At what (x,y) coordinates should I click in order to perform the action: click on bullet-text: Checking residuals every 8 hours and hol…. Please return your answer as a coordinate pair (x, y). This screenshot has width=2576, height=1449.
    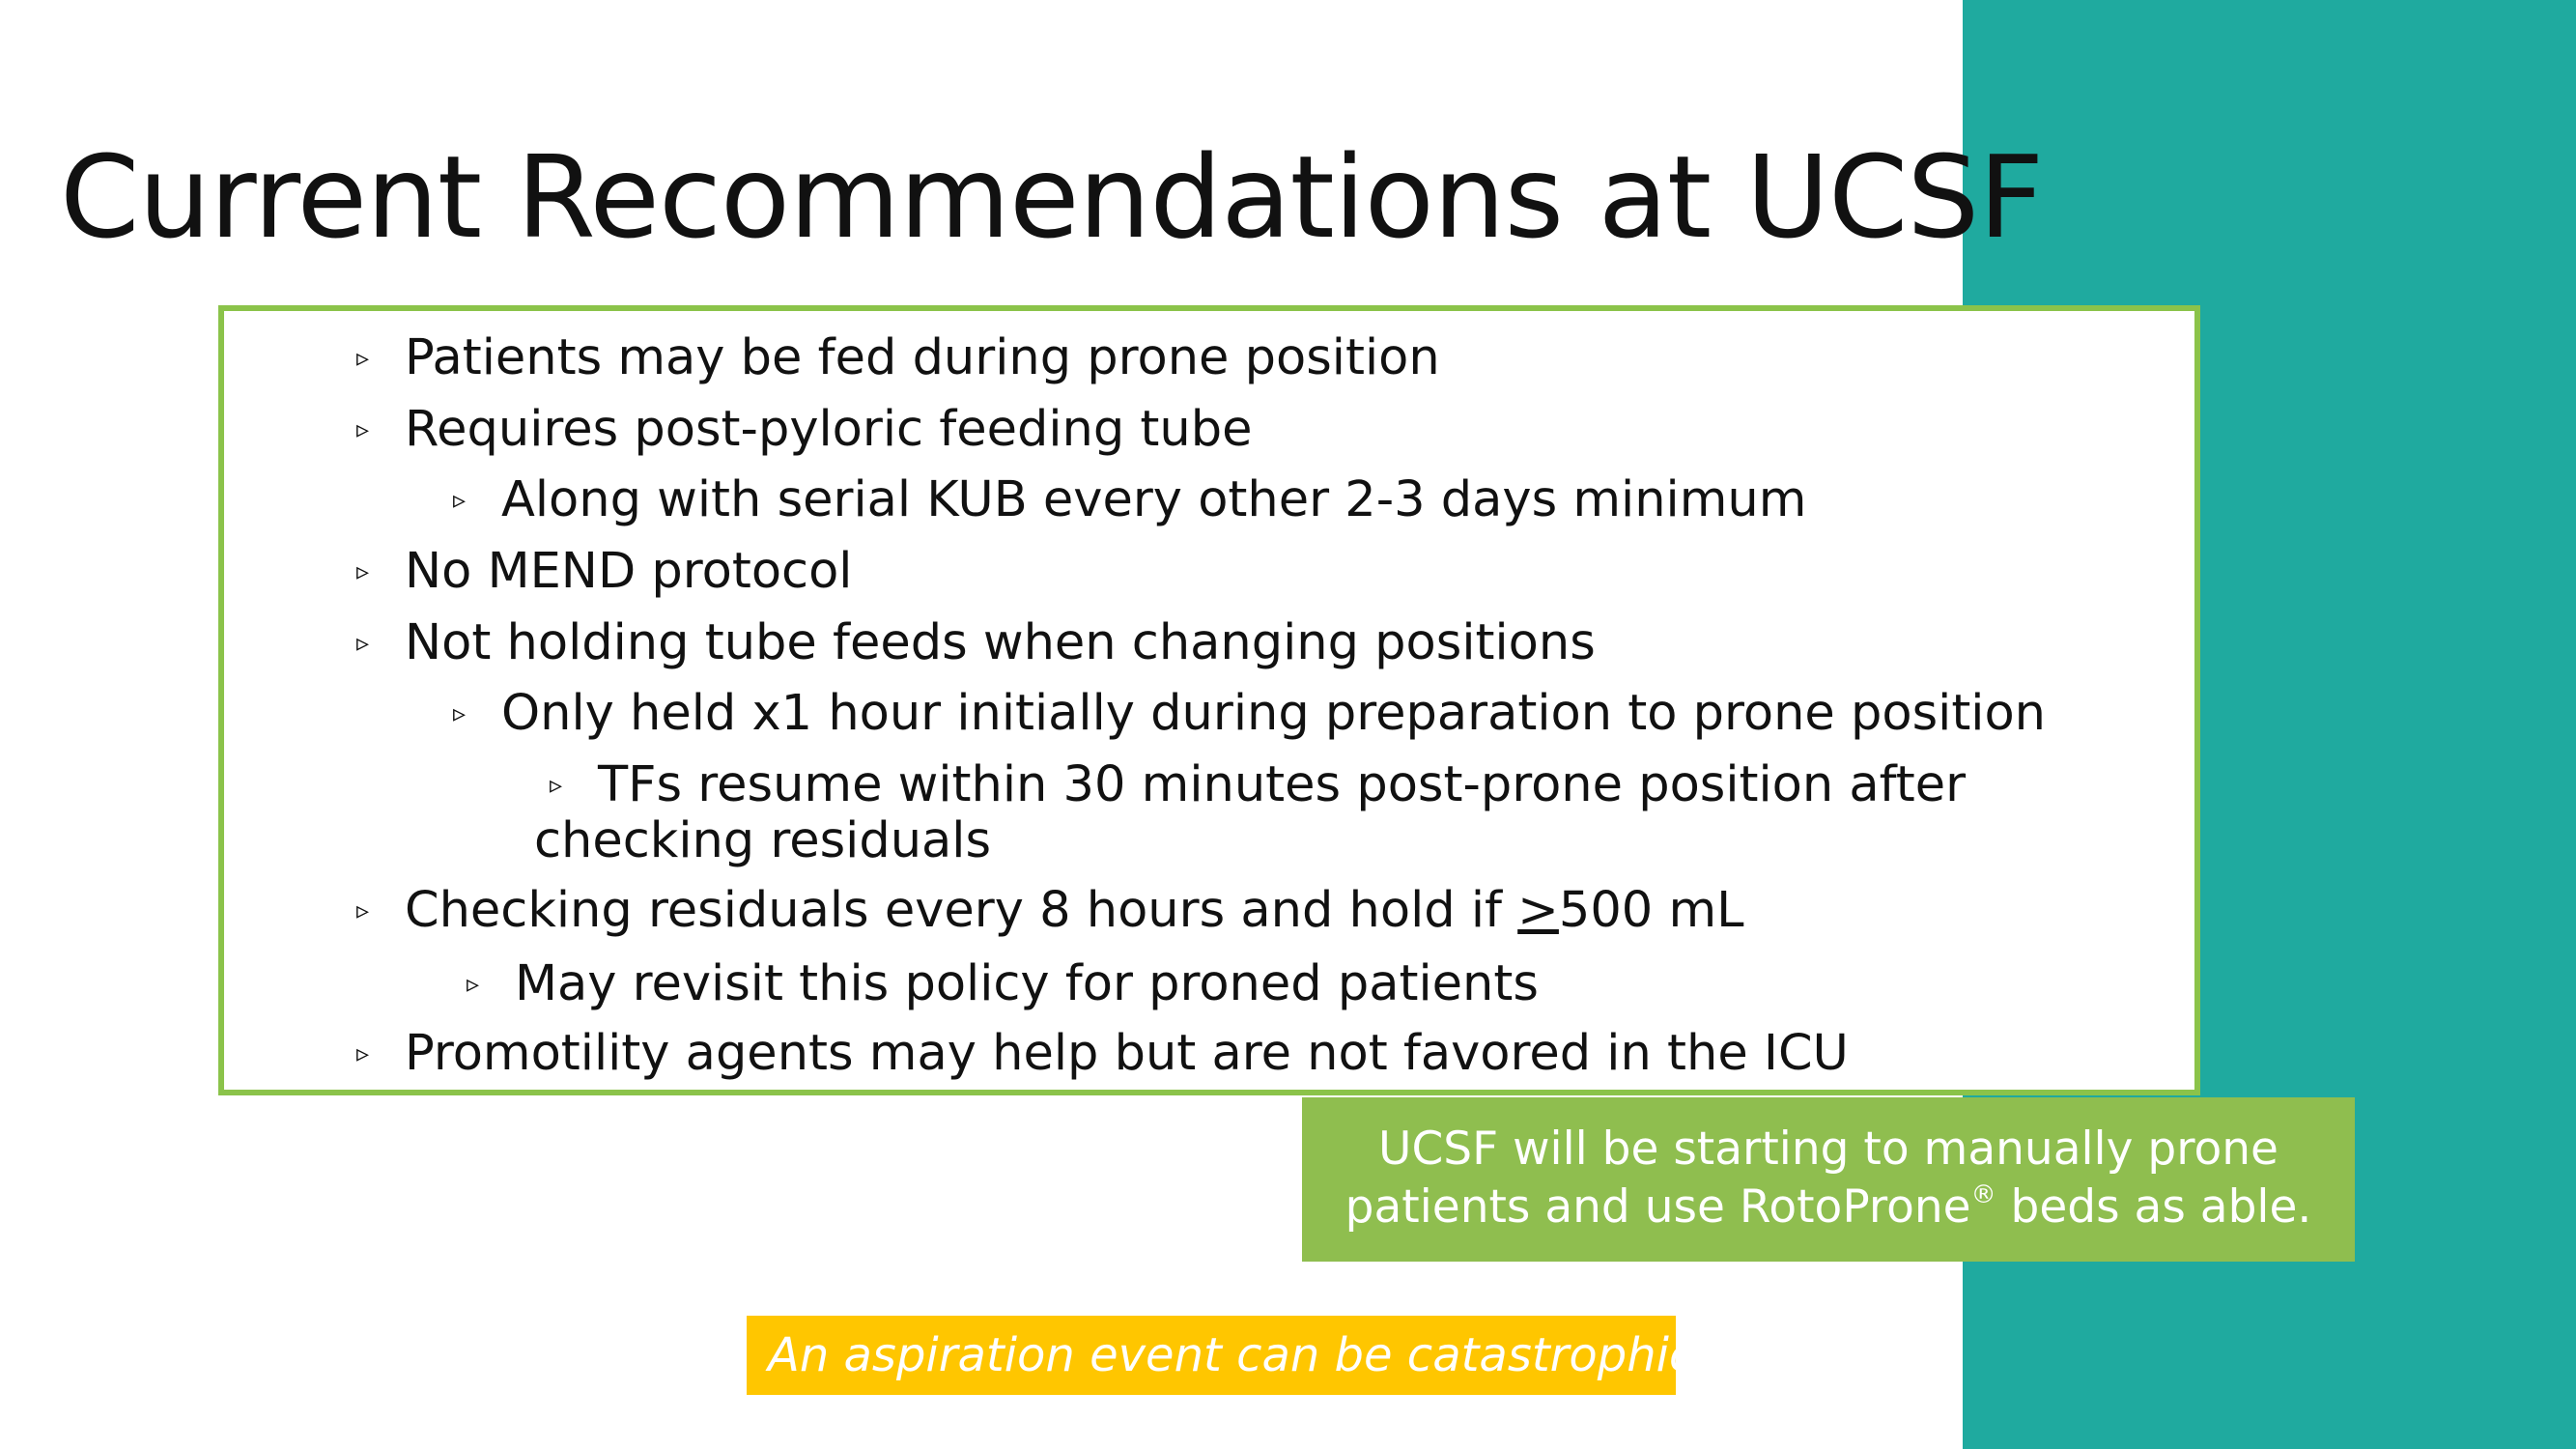
    Looking at the image, I should click on (1074, 911).